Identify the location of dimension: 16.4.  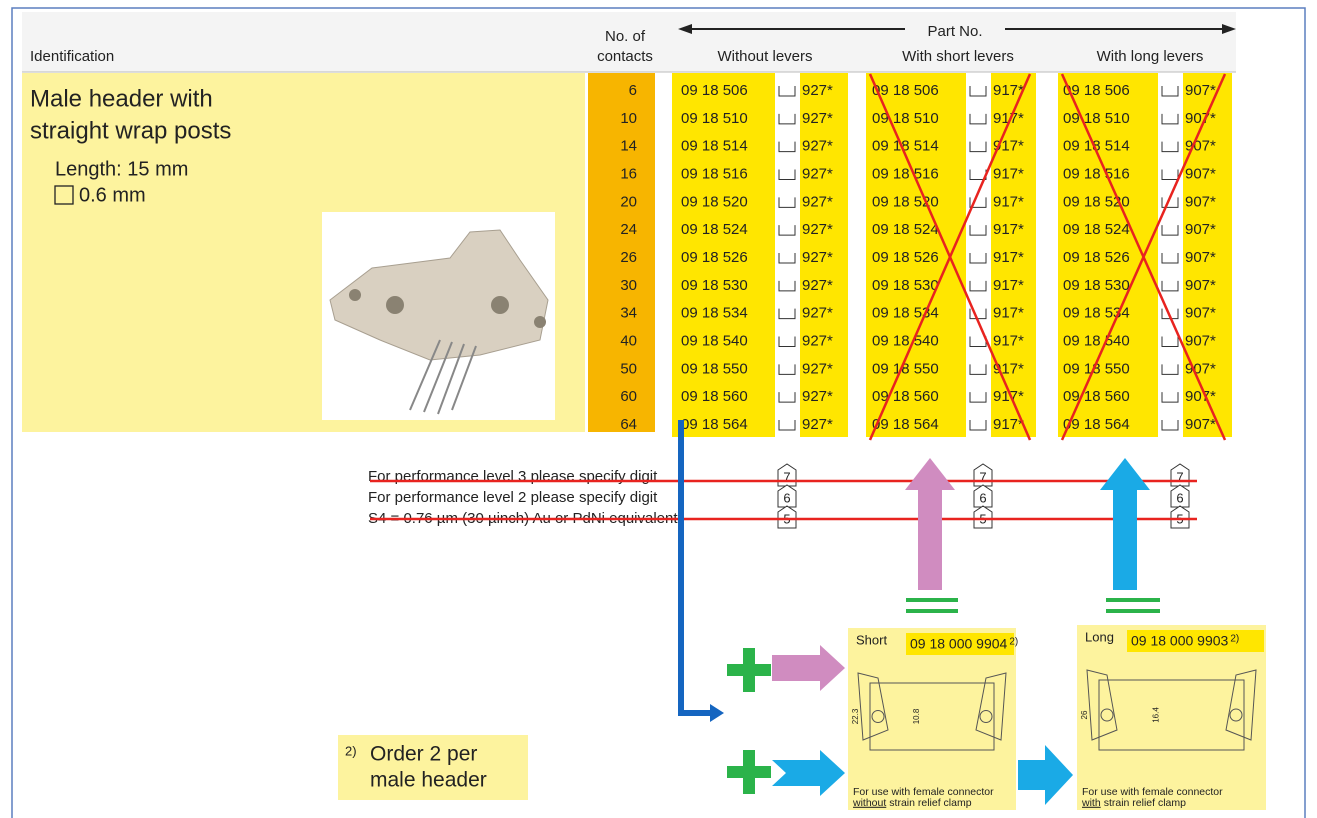
(1156, 715).